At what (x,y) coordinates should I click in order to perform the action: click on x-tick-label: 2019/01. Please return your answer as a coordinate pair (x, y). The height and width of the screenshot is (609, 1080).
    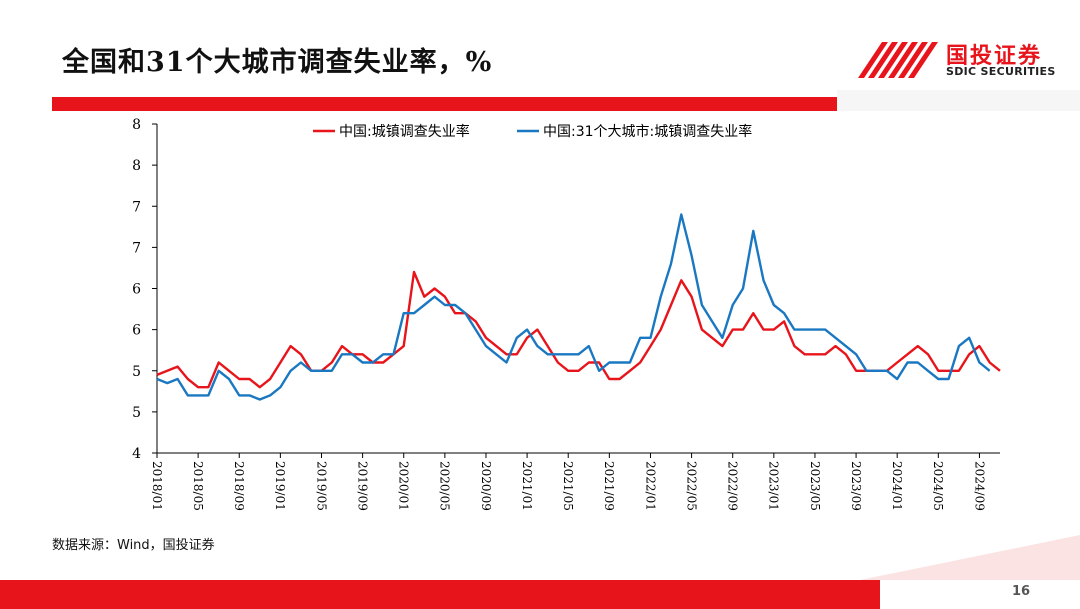
    Looking at the image, I should click on (280, 486).